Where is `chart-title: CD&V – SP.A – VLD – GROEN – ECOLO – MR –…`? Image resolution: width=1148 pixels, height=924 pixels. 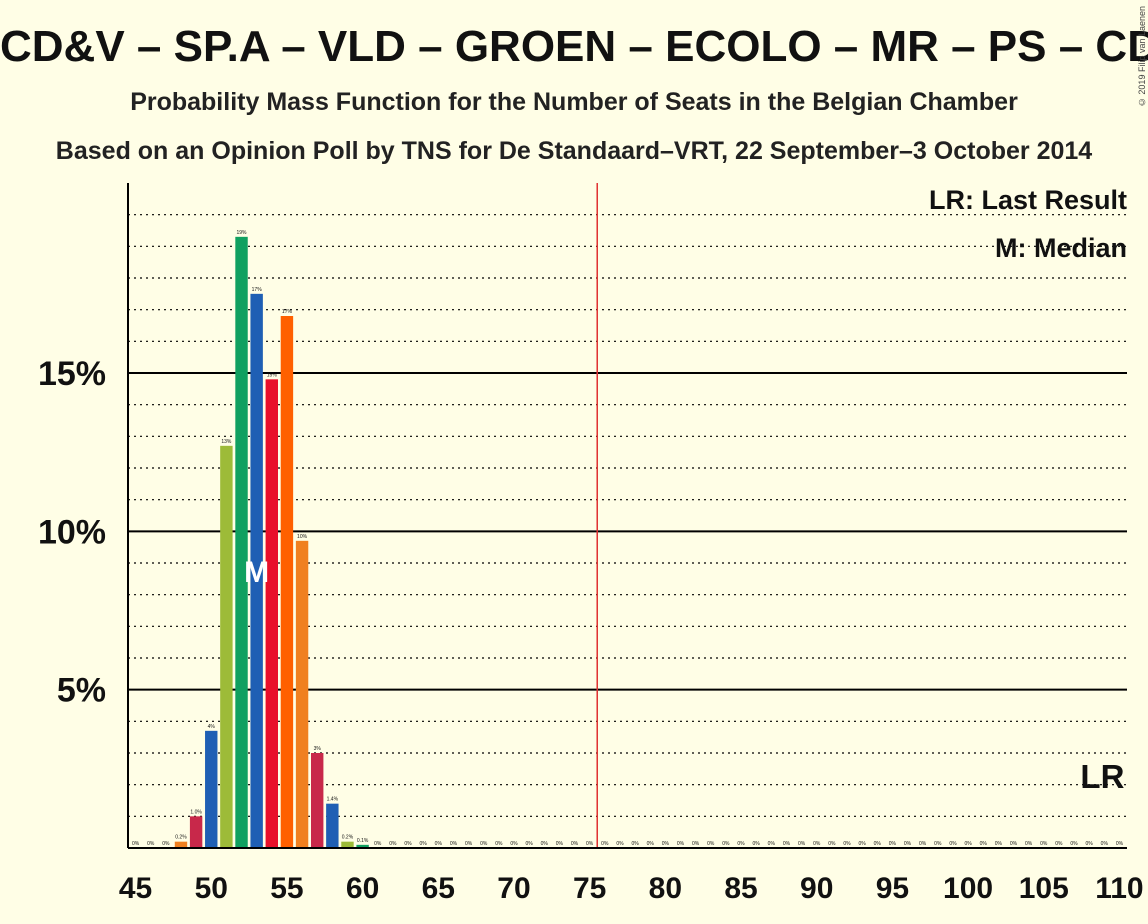
chart-title: CD&V – SP.A – VLD – GROEN – ECOLO – MR –… is located at coordinates (574, 46).